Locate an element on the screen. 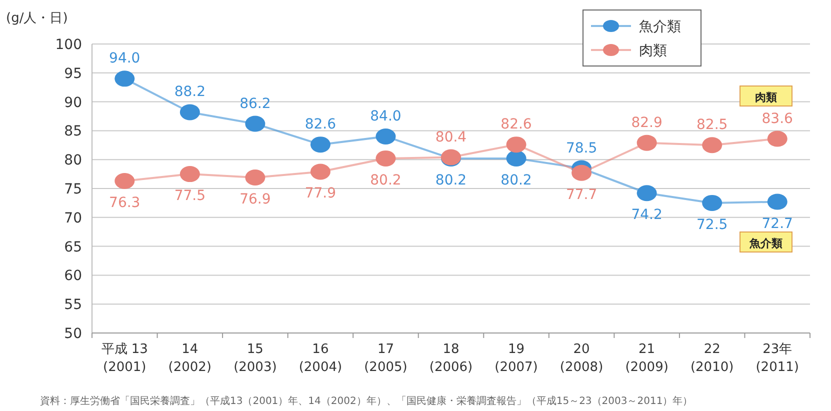  x-tick-label: 18 (2006) is located at coordinates (451, 358).